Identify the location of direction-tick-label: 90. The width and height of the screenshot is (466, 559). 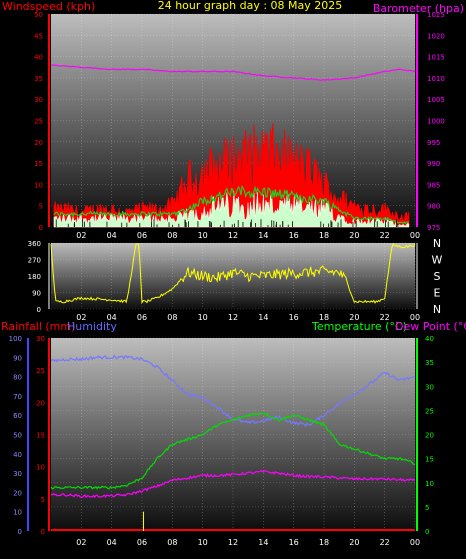
(36, 294).